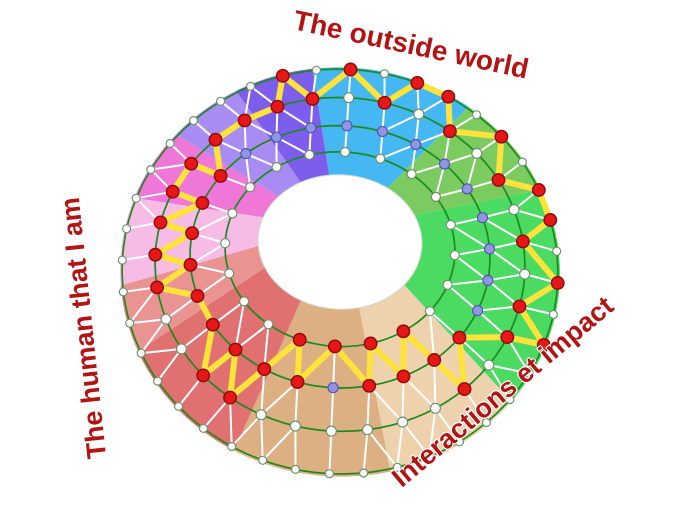 Image resolution: width=677 pixels, height=511 pixels. What do you see at coordinates (340, 242) in the screenshot?
I see `hole` at bounding box center [340, 242].